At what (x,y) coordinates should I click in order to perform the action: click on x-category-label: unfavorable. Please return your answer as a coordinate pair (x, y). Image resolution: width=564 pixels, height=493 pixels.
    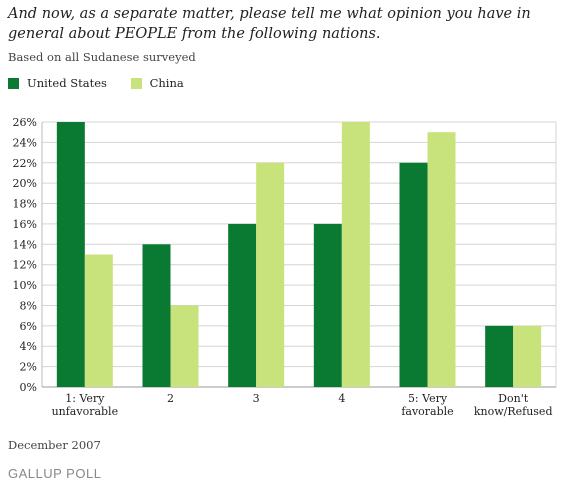
    Looking at the image, I should click on (85, 411).